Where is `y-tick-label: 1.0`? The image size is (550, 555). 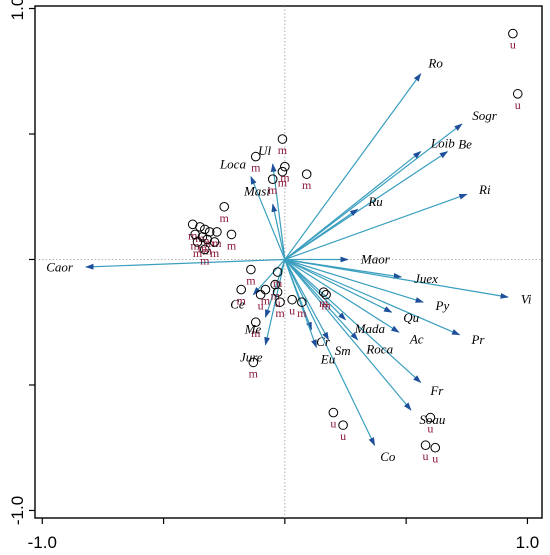
y-tick-label: 1.0 is located at coordinates (17, 10).